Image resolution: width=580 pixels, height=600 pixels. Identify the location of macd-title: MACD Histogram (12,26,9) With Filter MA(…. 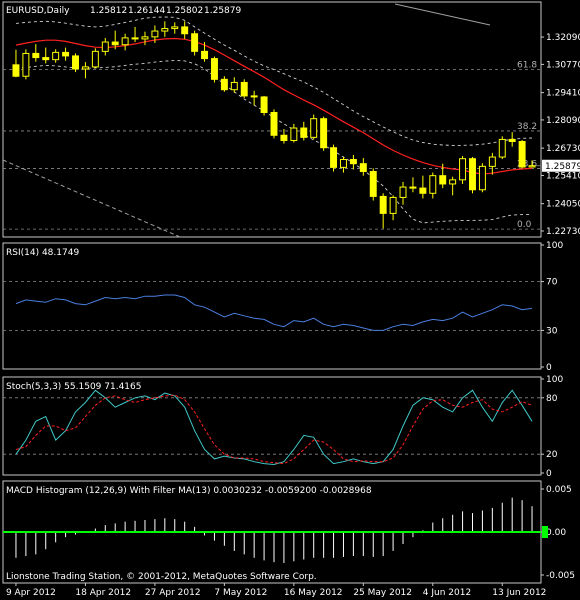
(189, 491).